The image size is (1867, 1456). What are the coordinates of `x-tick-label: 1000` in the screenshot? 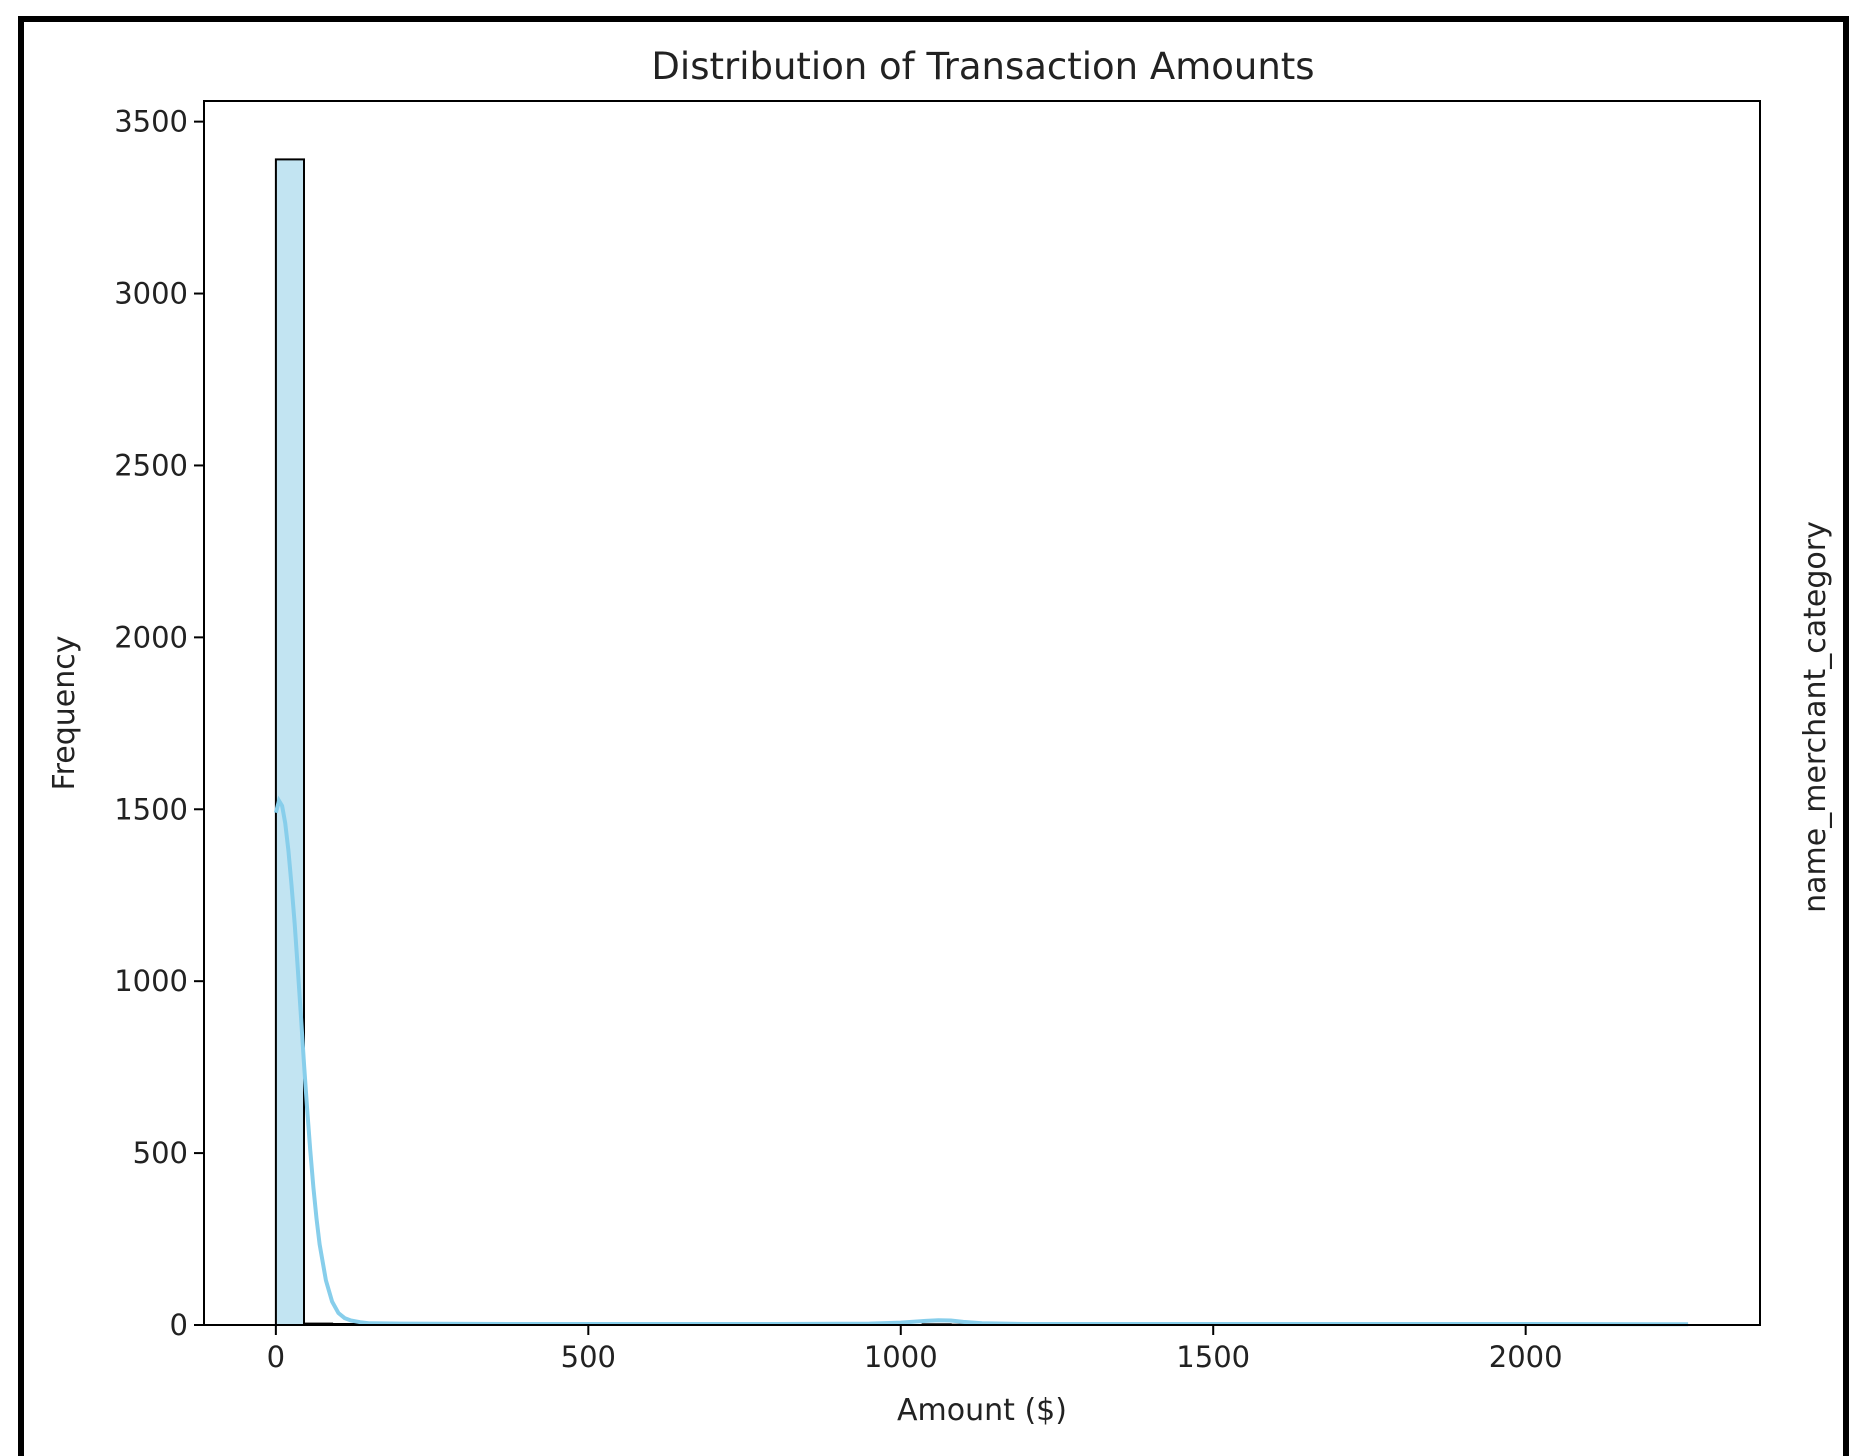 It's located at (901, 1357).